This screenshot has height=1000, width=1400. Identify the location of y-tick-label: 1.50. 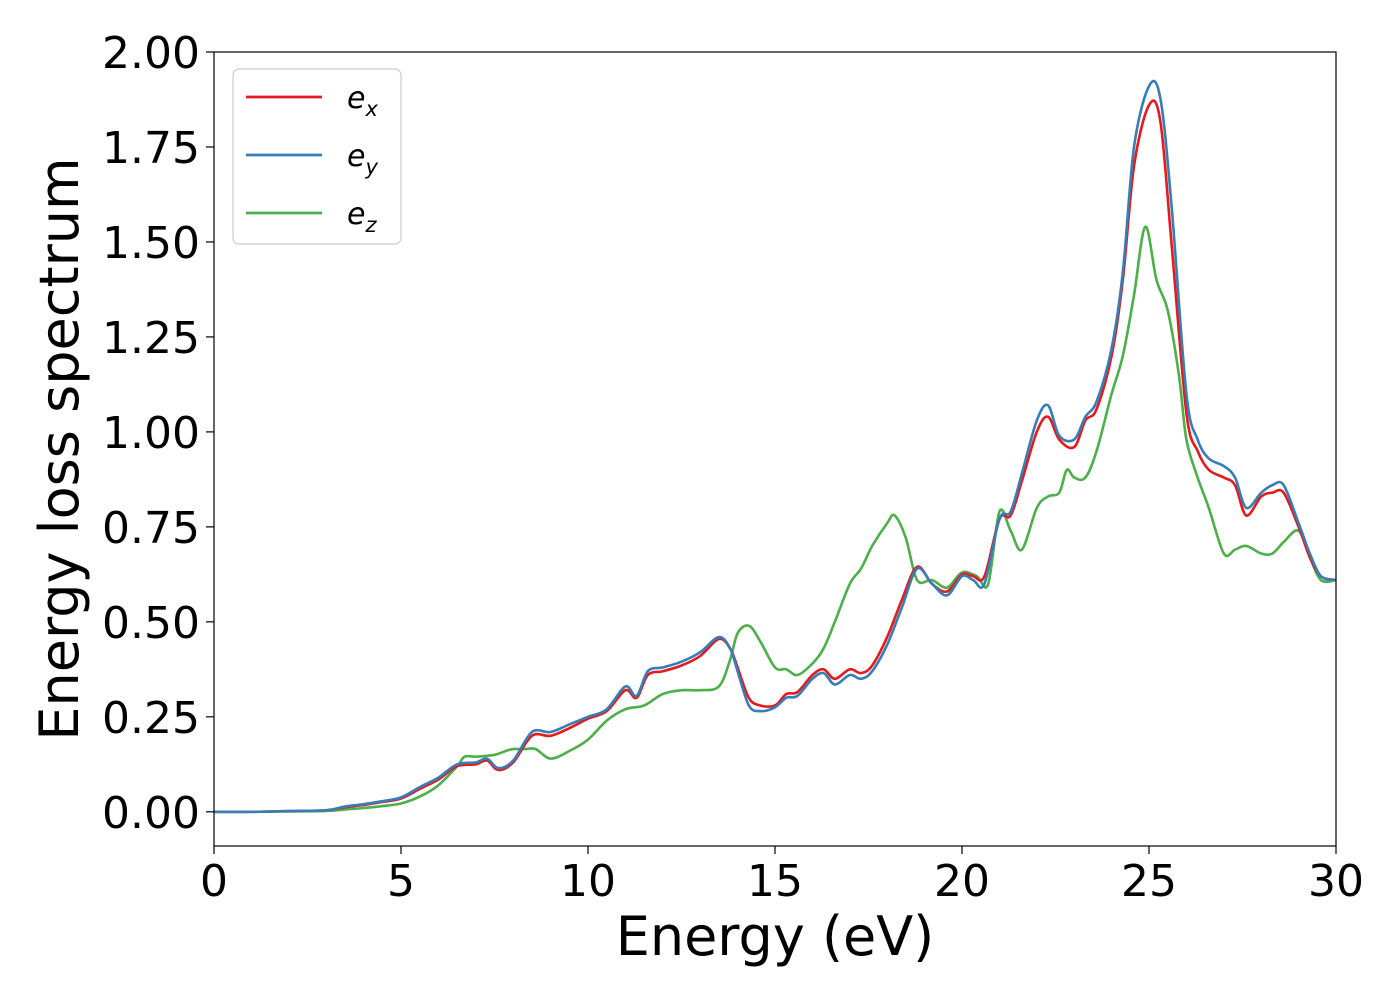
(151, 243).